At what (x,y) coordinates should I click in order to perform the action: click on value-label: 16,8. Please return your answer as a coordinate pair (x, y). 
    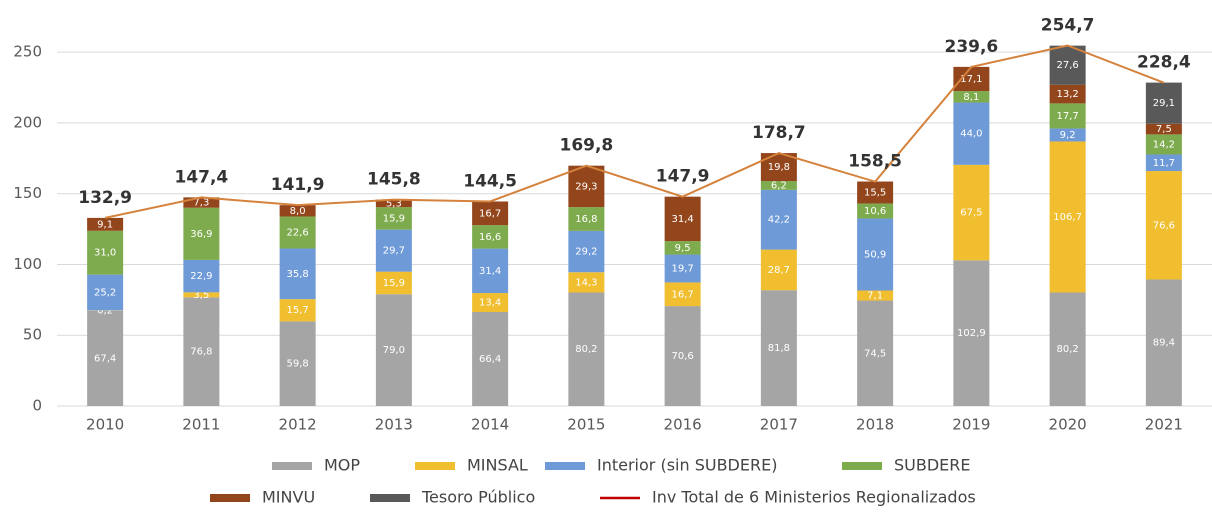
    Looking at the image, I should click on (586, 219).